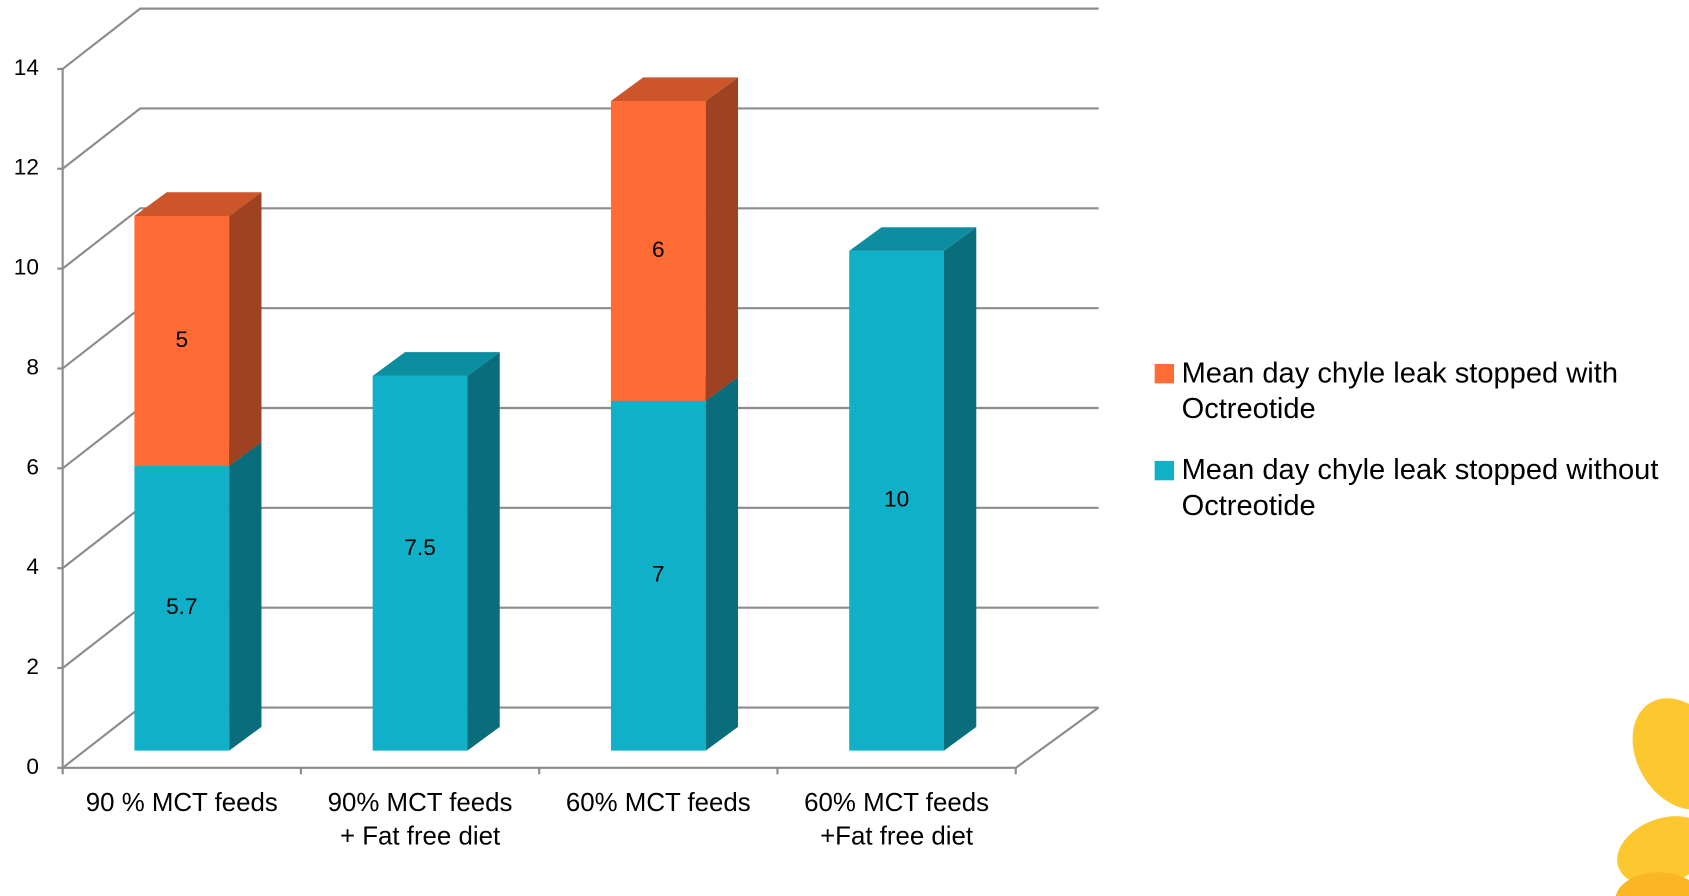 This screenshot has height=896, width=1689. Describe the element at coordinates (26, 67) in the screenshot. I see `y-tick-label: 14` at that location.